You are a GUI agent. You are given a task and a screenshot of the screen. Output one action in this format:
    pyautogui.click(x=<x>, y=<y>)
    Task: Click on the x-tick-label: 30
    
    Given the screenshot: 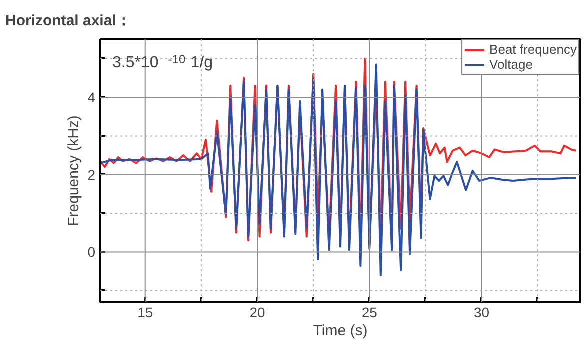 What is the action you would take?
    pyautogui.click(x=482, y=312)
    